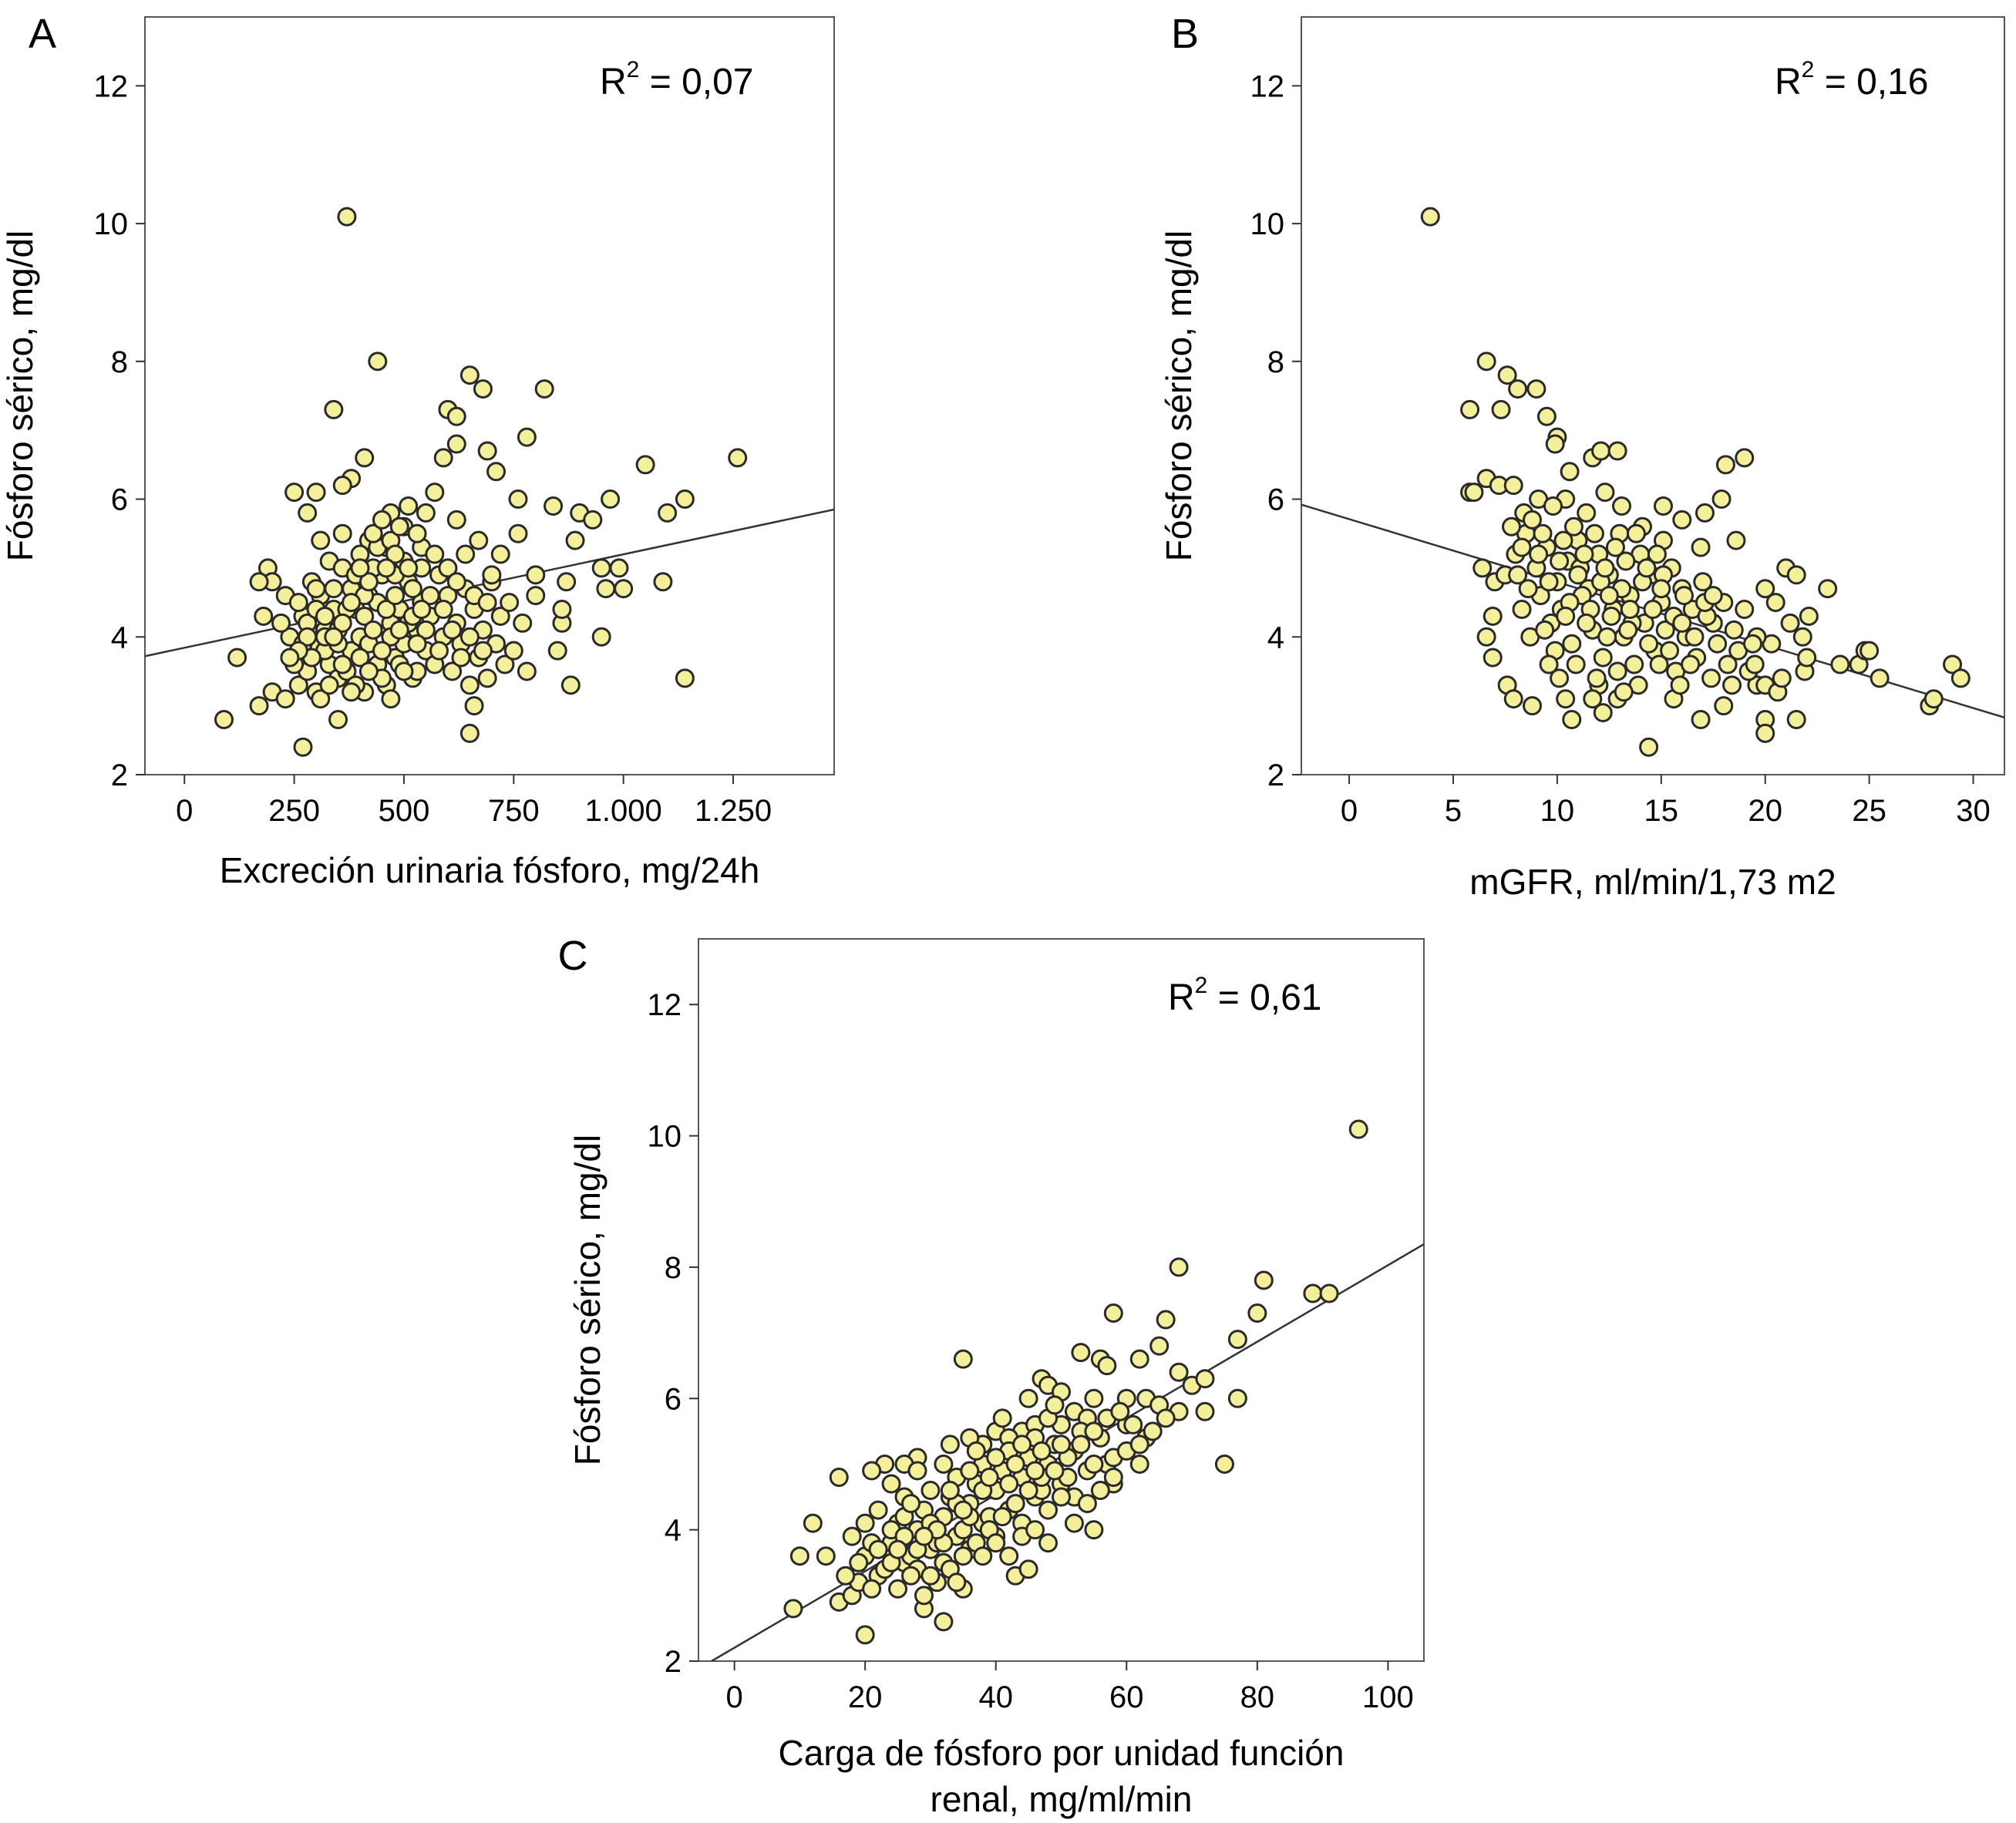 The image size is (2016, 1823). I want to click on panel-c-y-tick-label: 8, so click(673, 1268).